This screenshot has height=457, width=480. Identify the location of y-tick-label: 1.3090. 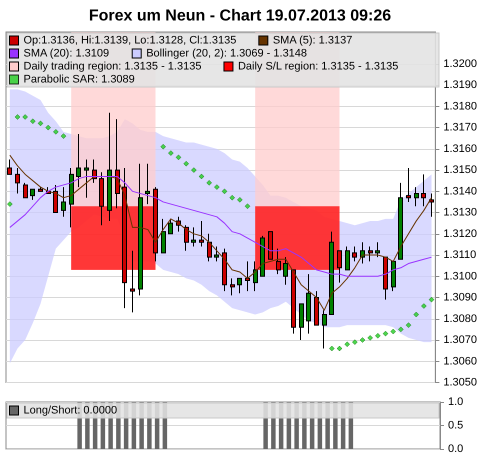
(460, 298).